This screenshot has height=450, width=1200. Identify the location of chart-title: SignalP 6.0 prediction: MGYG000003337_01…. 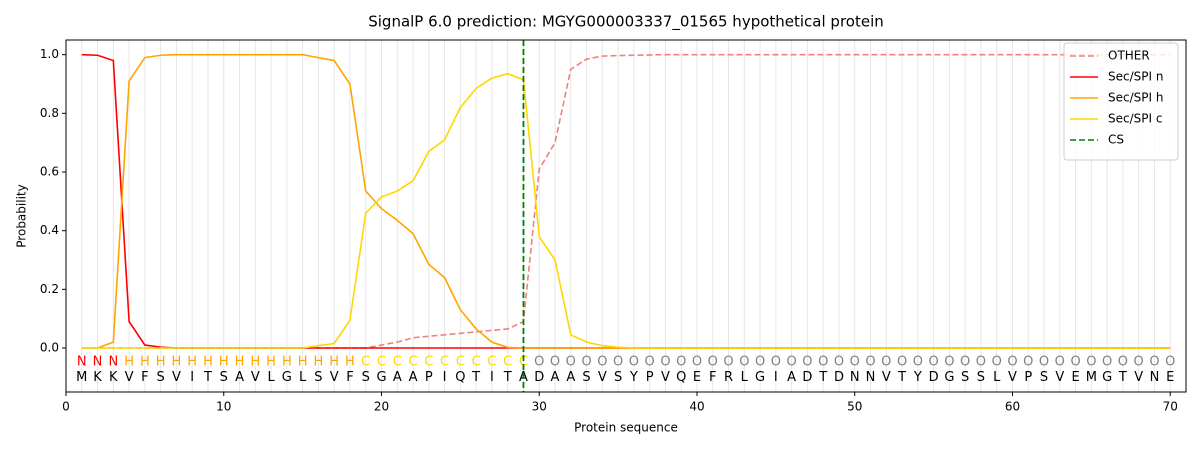
(626, 22).